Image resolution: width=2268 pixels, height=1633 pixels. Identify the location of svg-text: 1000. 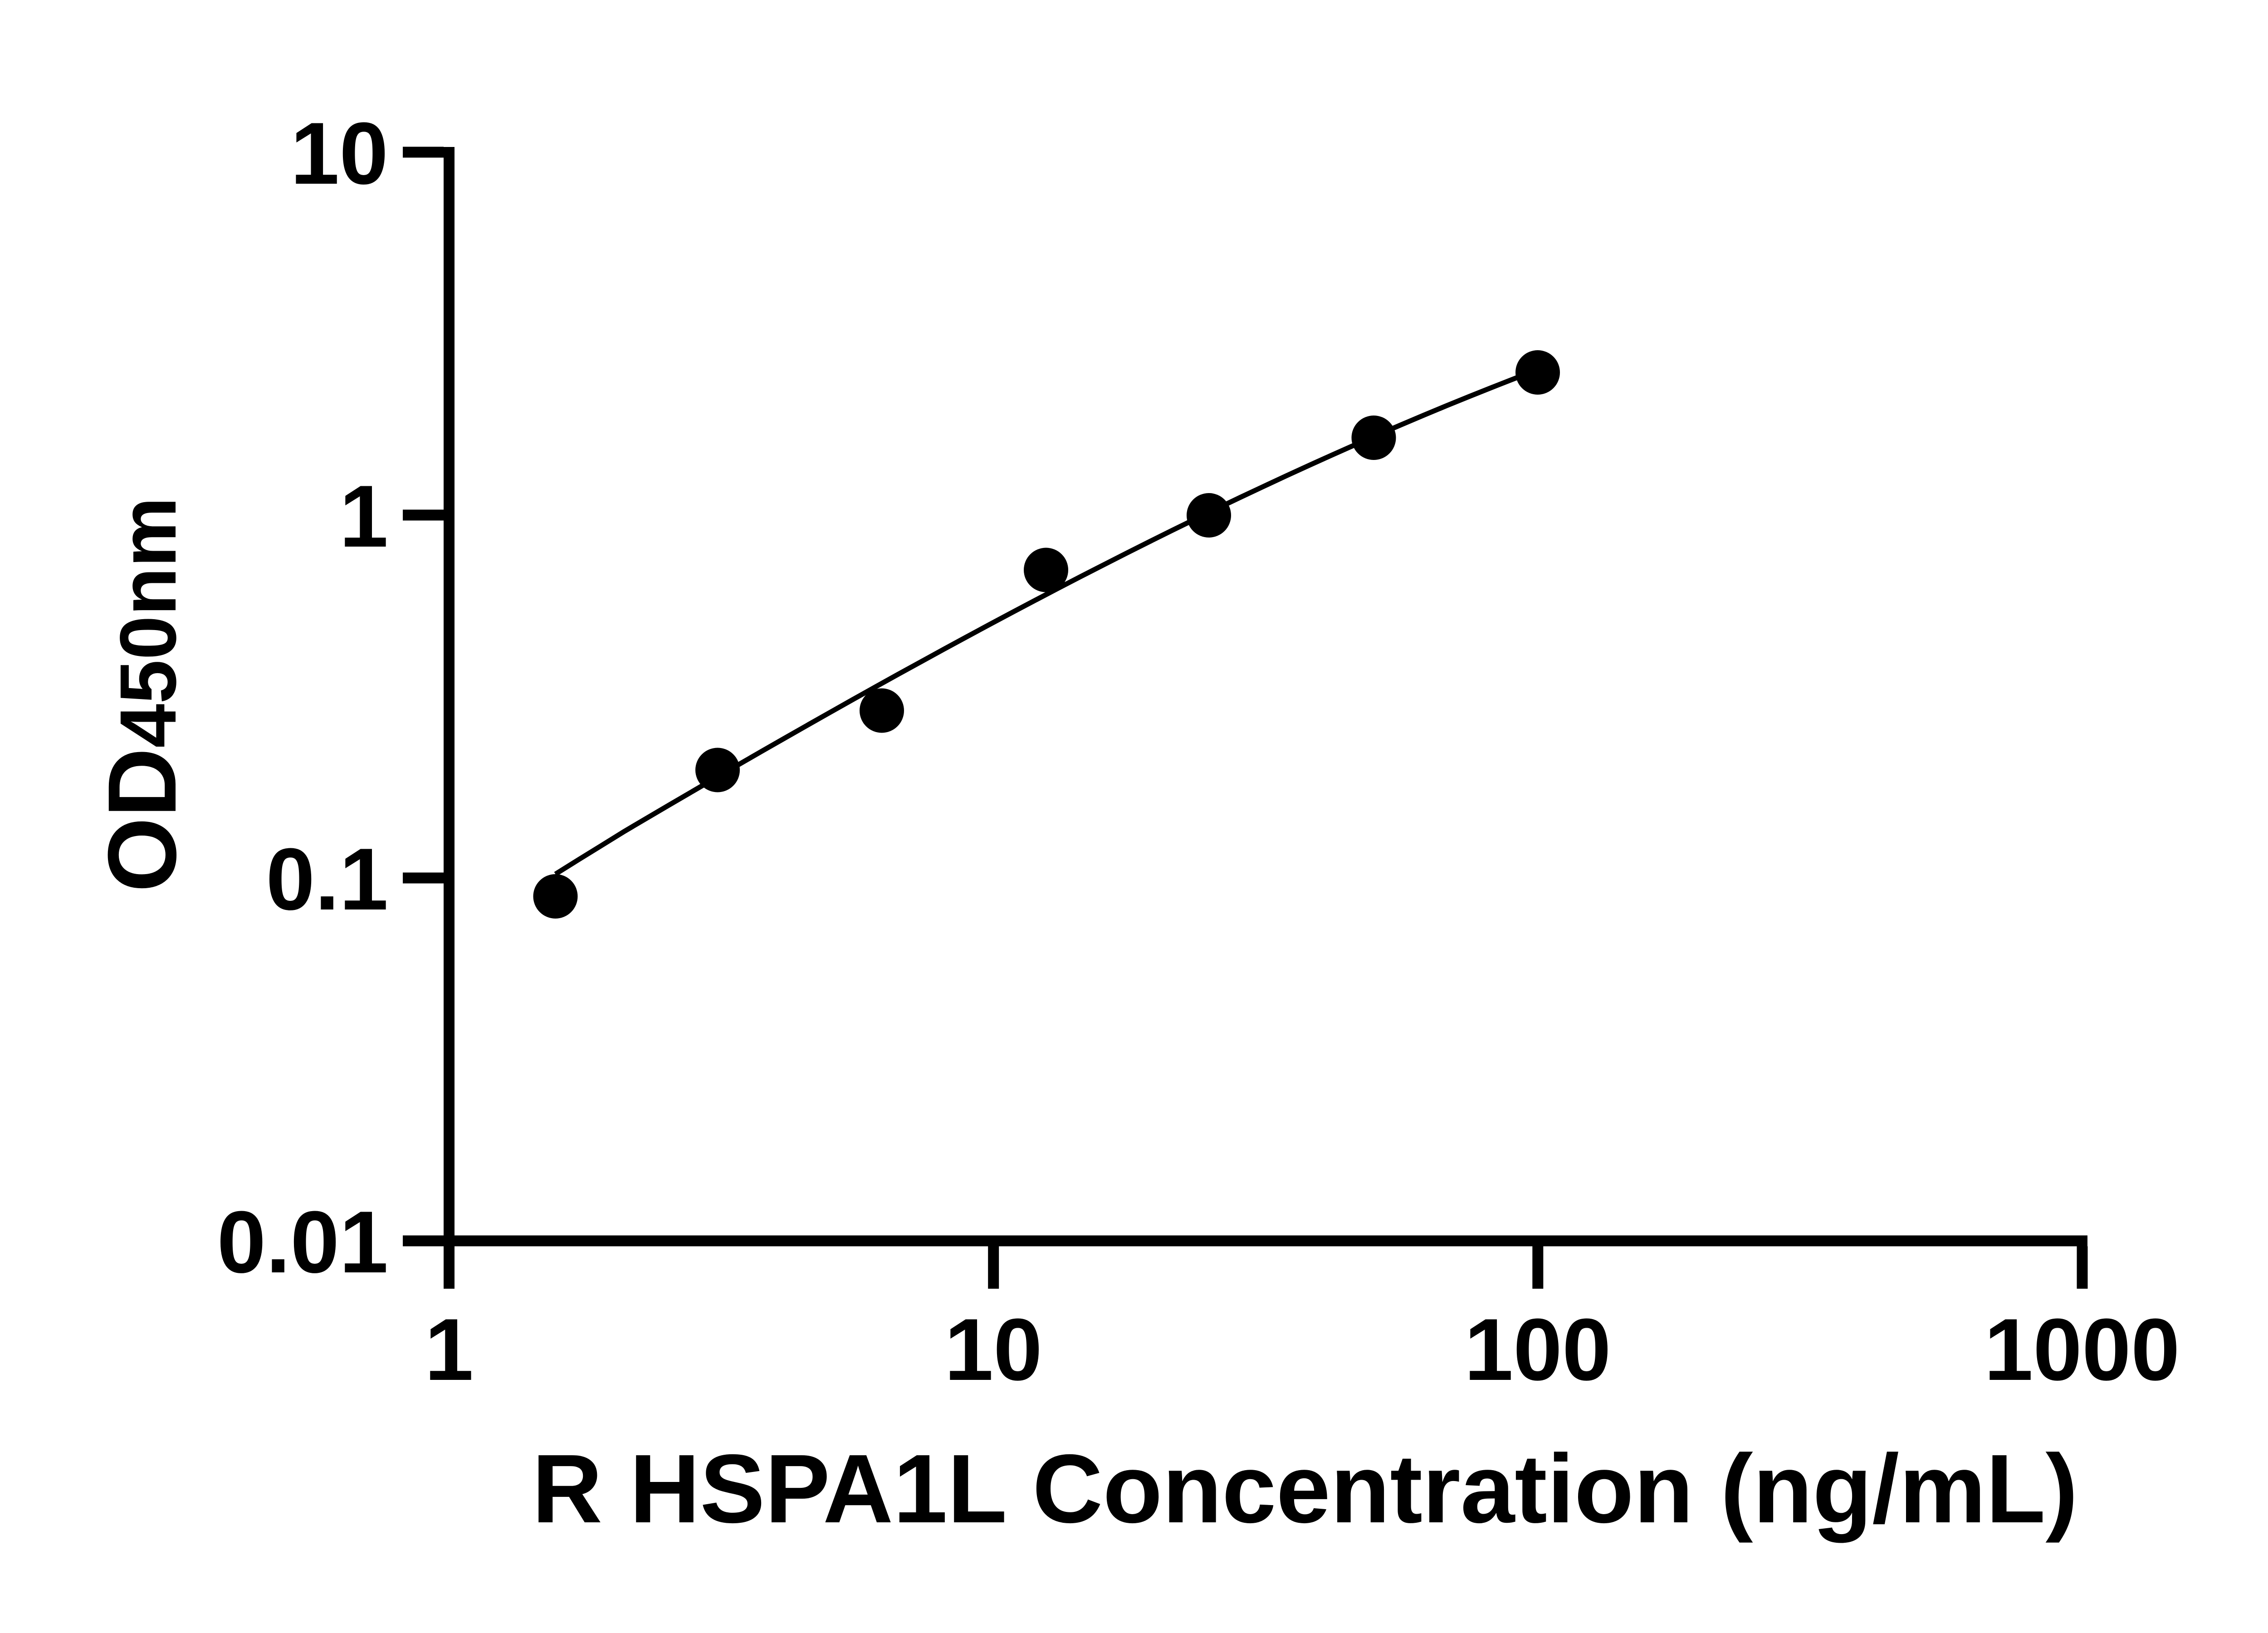
(2082, 1350).